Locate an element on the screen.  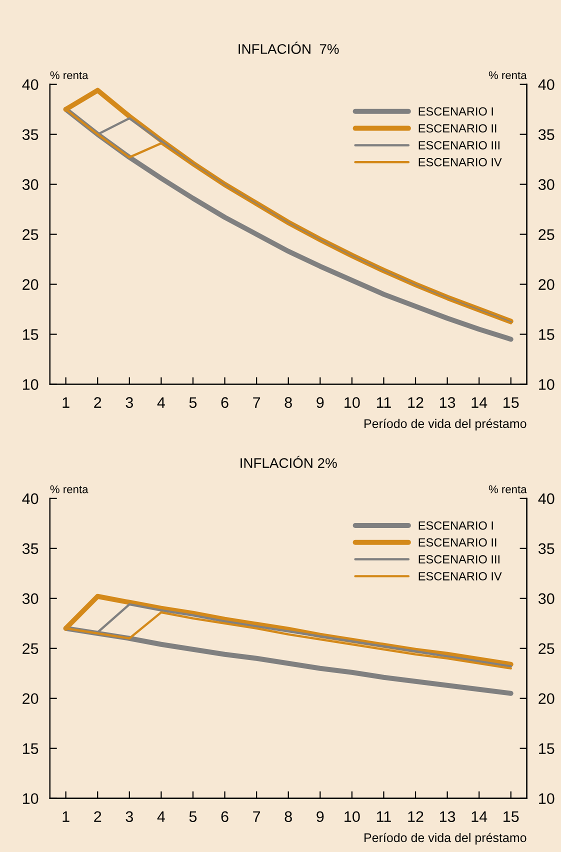
chart-title: INFLACIÓN 7% is located at coordinates (288, 48).